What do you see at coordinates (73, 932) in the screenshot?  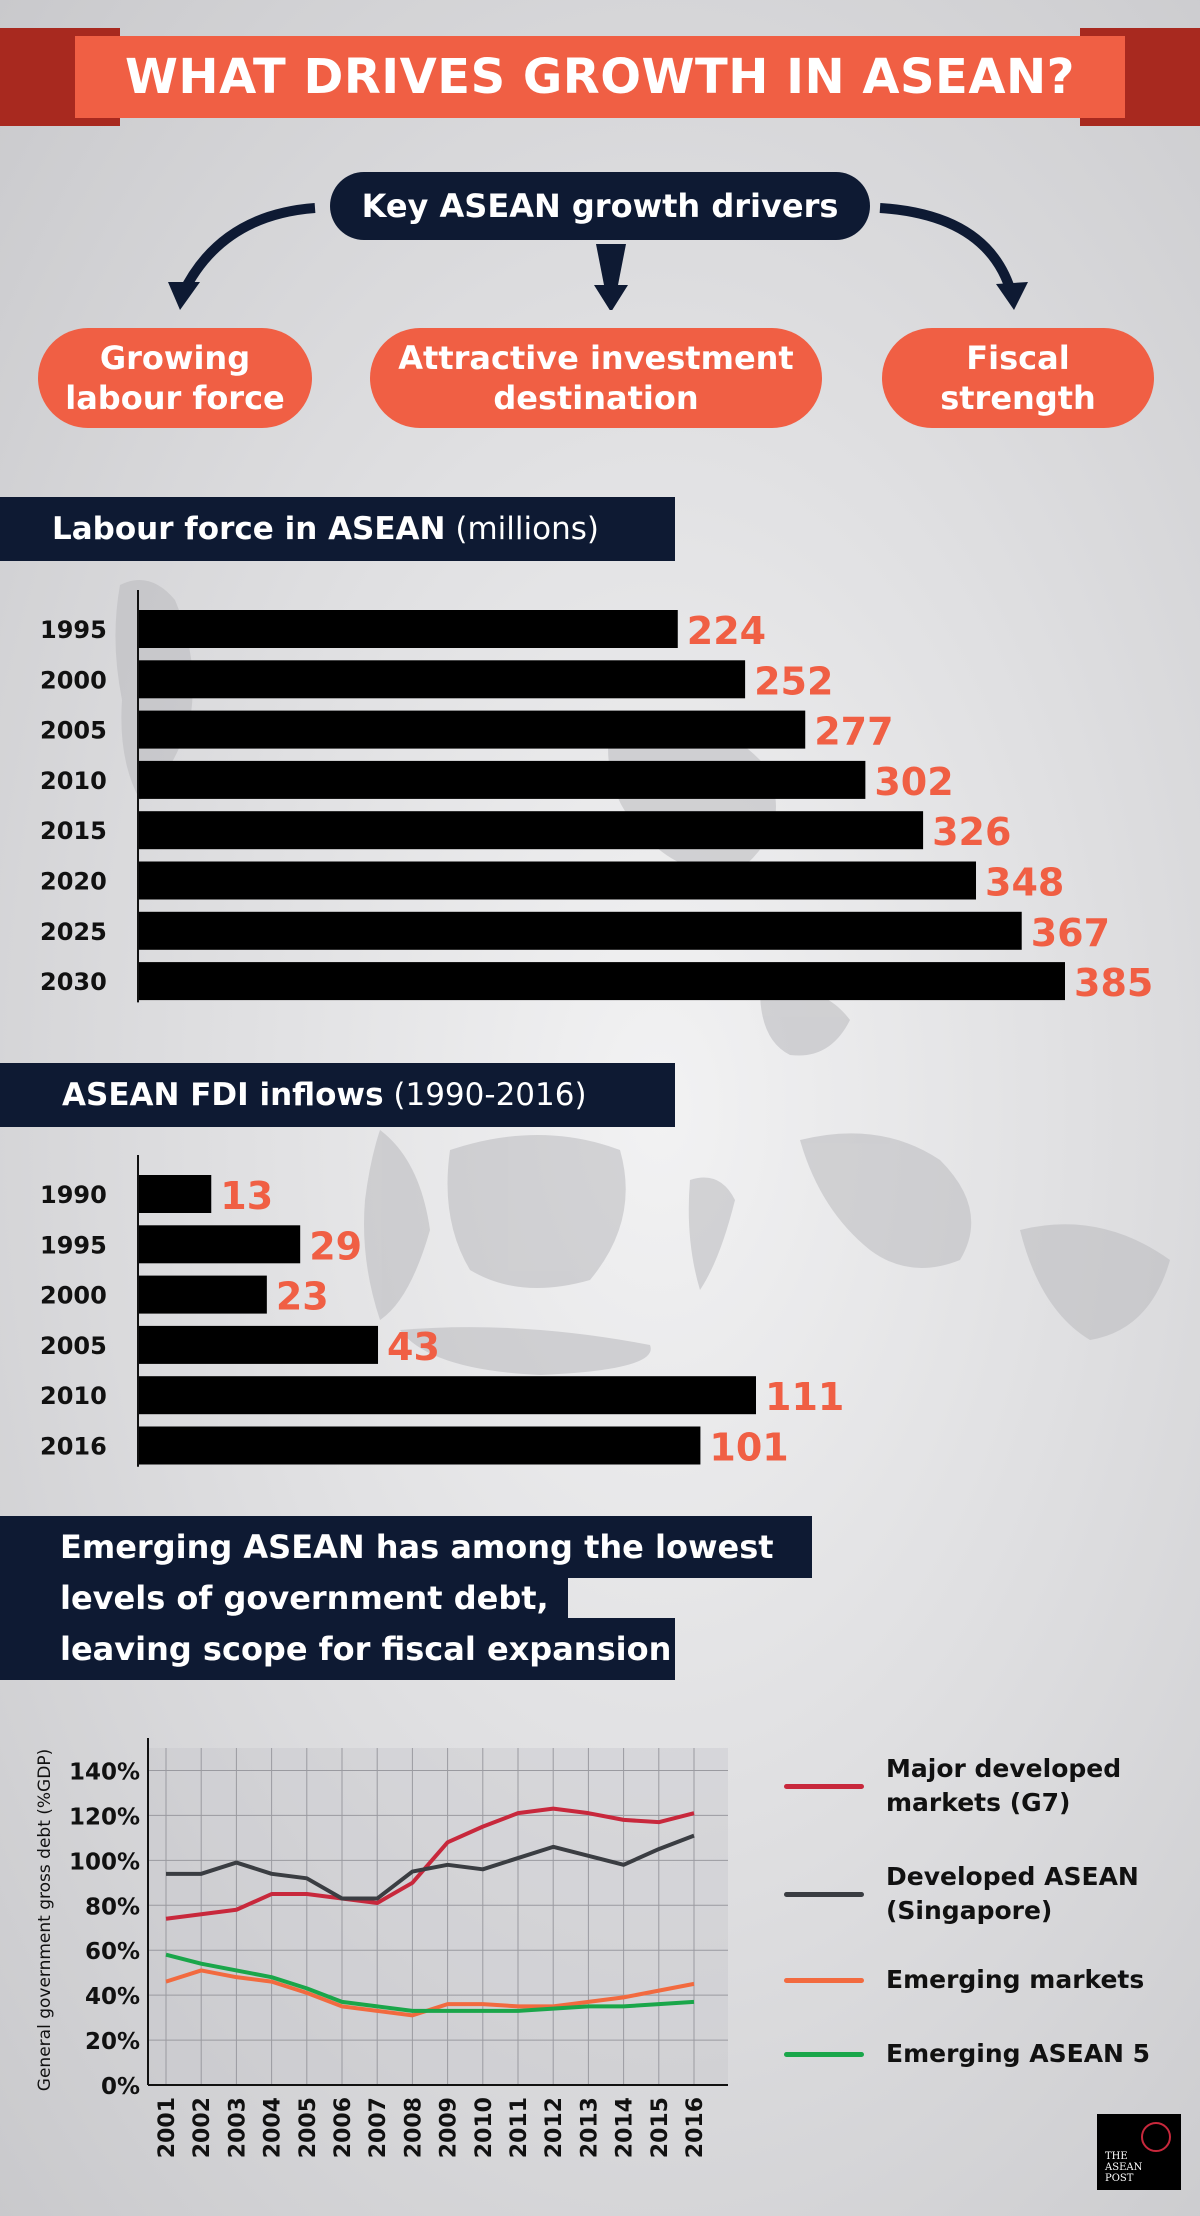 I see `category-label: 2025` at bounding box center [73, 932].